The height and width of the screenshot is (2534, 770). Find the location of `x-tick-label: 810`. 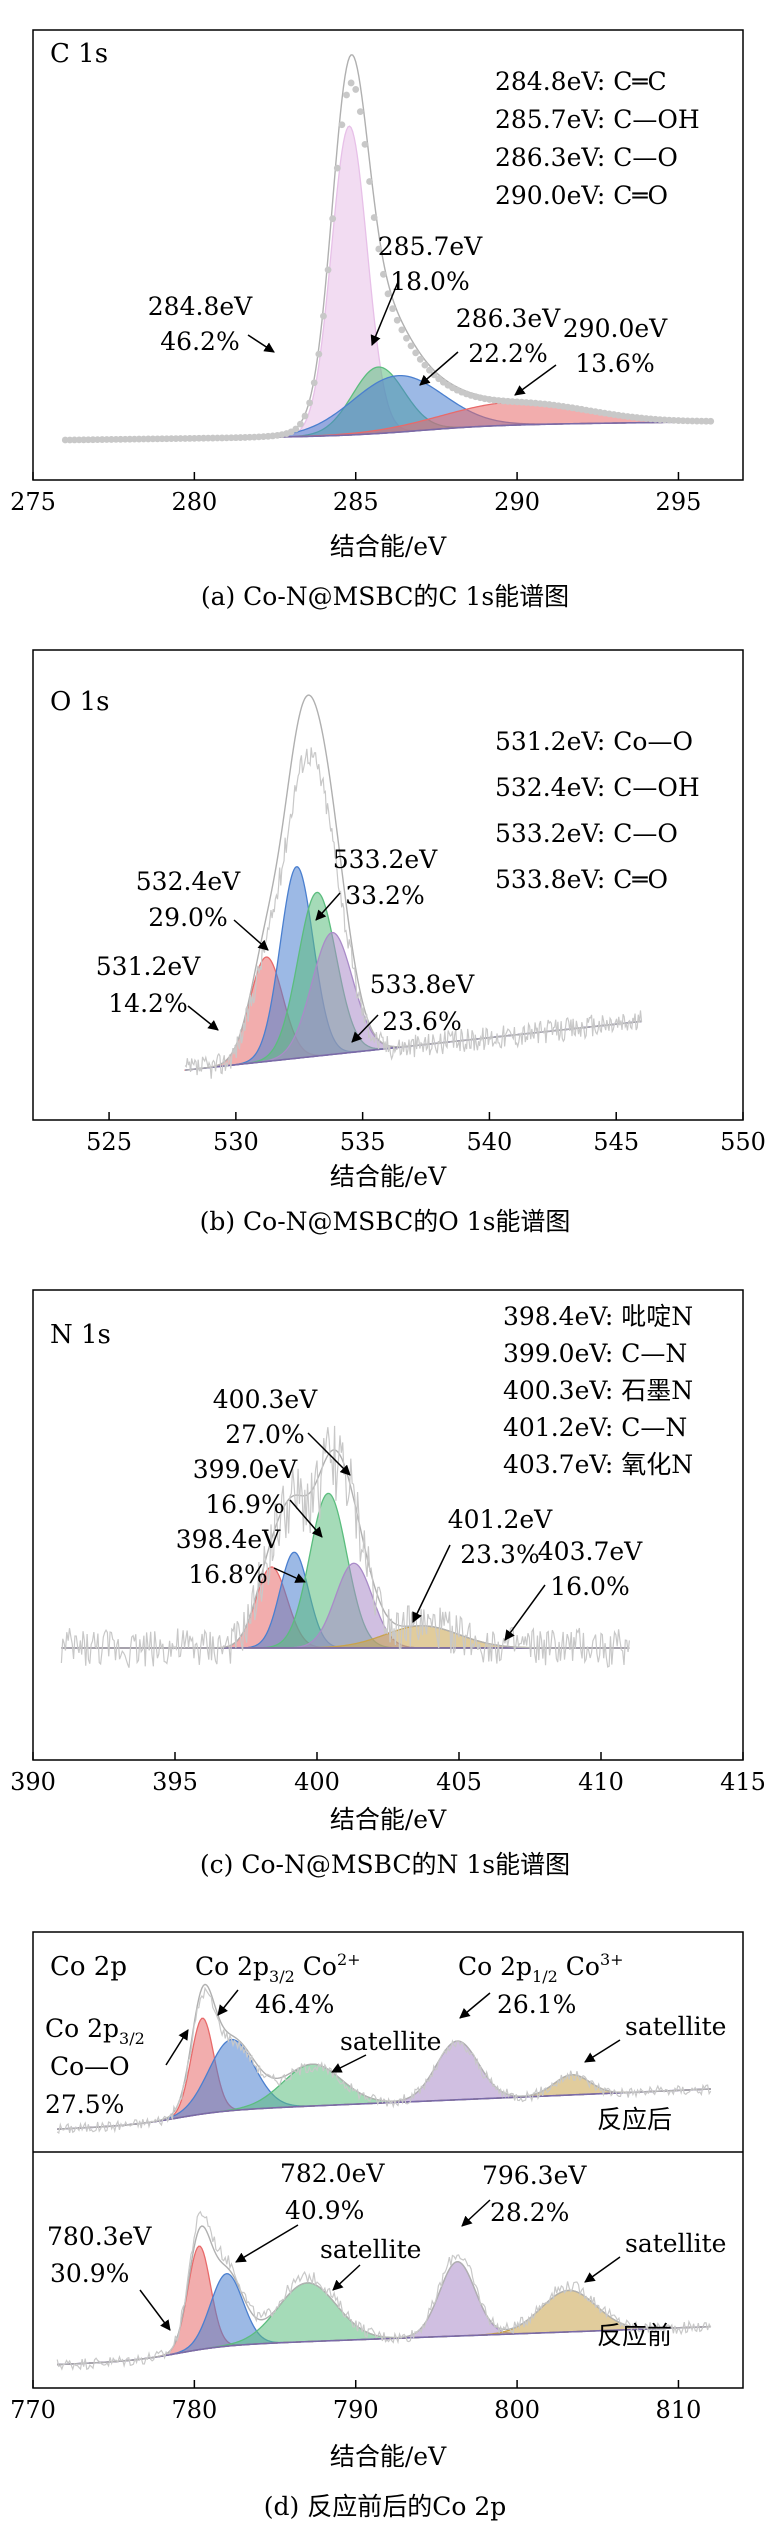

x-tick-label: 810 is located at coordinates (679, 2410).